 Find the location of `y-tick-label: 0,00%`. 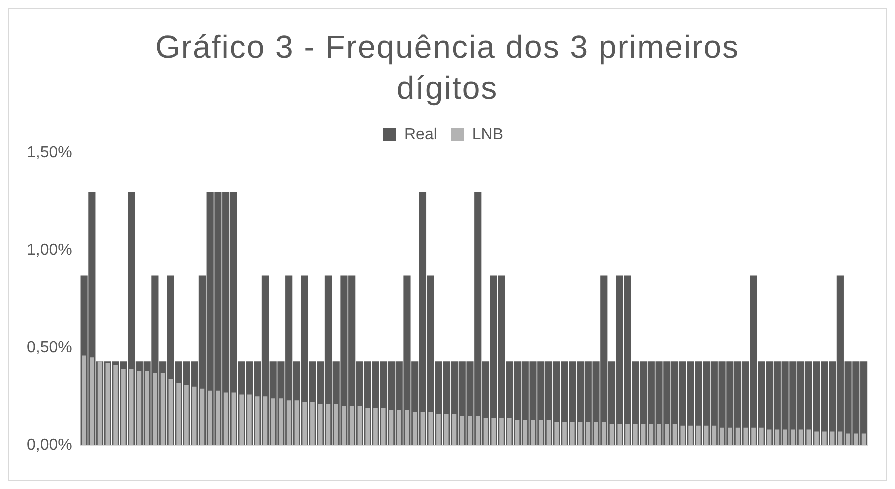

y-tick-label: 0,00% is located at coordinates (49, 445).